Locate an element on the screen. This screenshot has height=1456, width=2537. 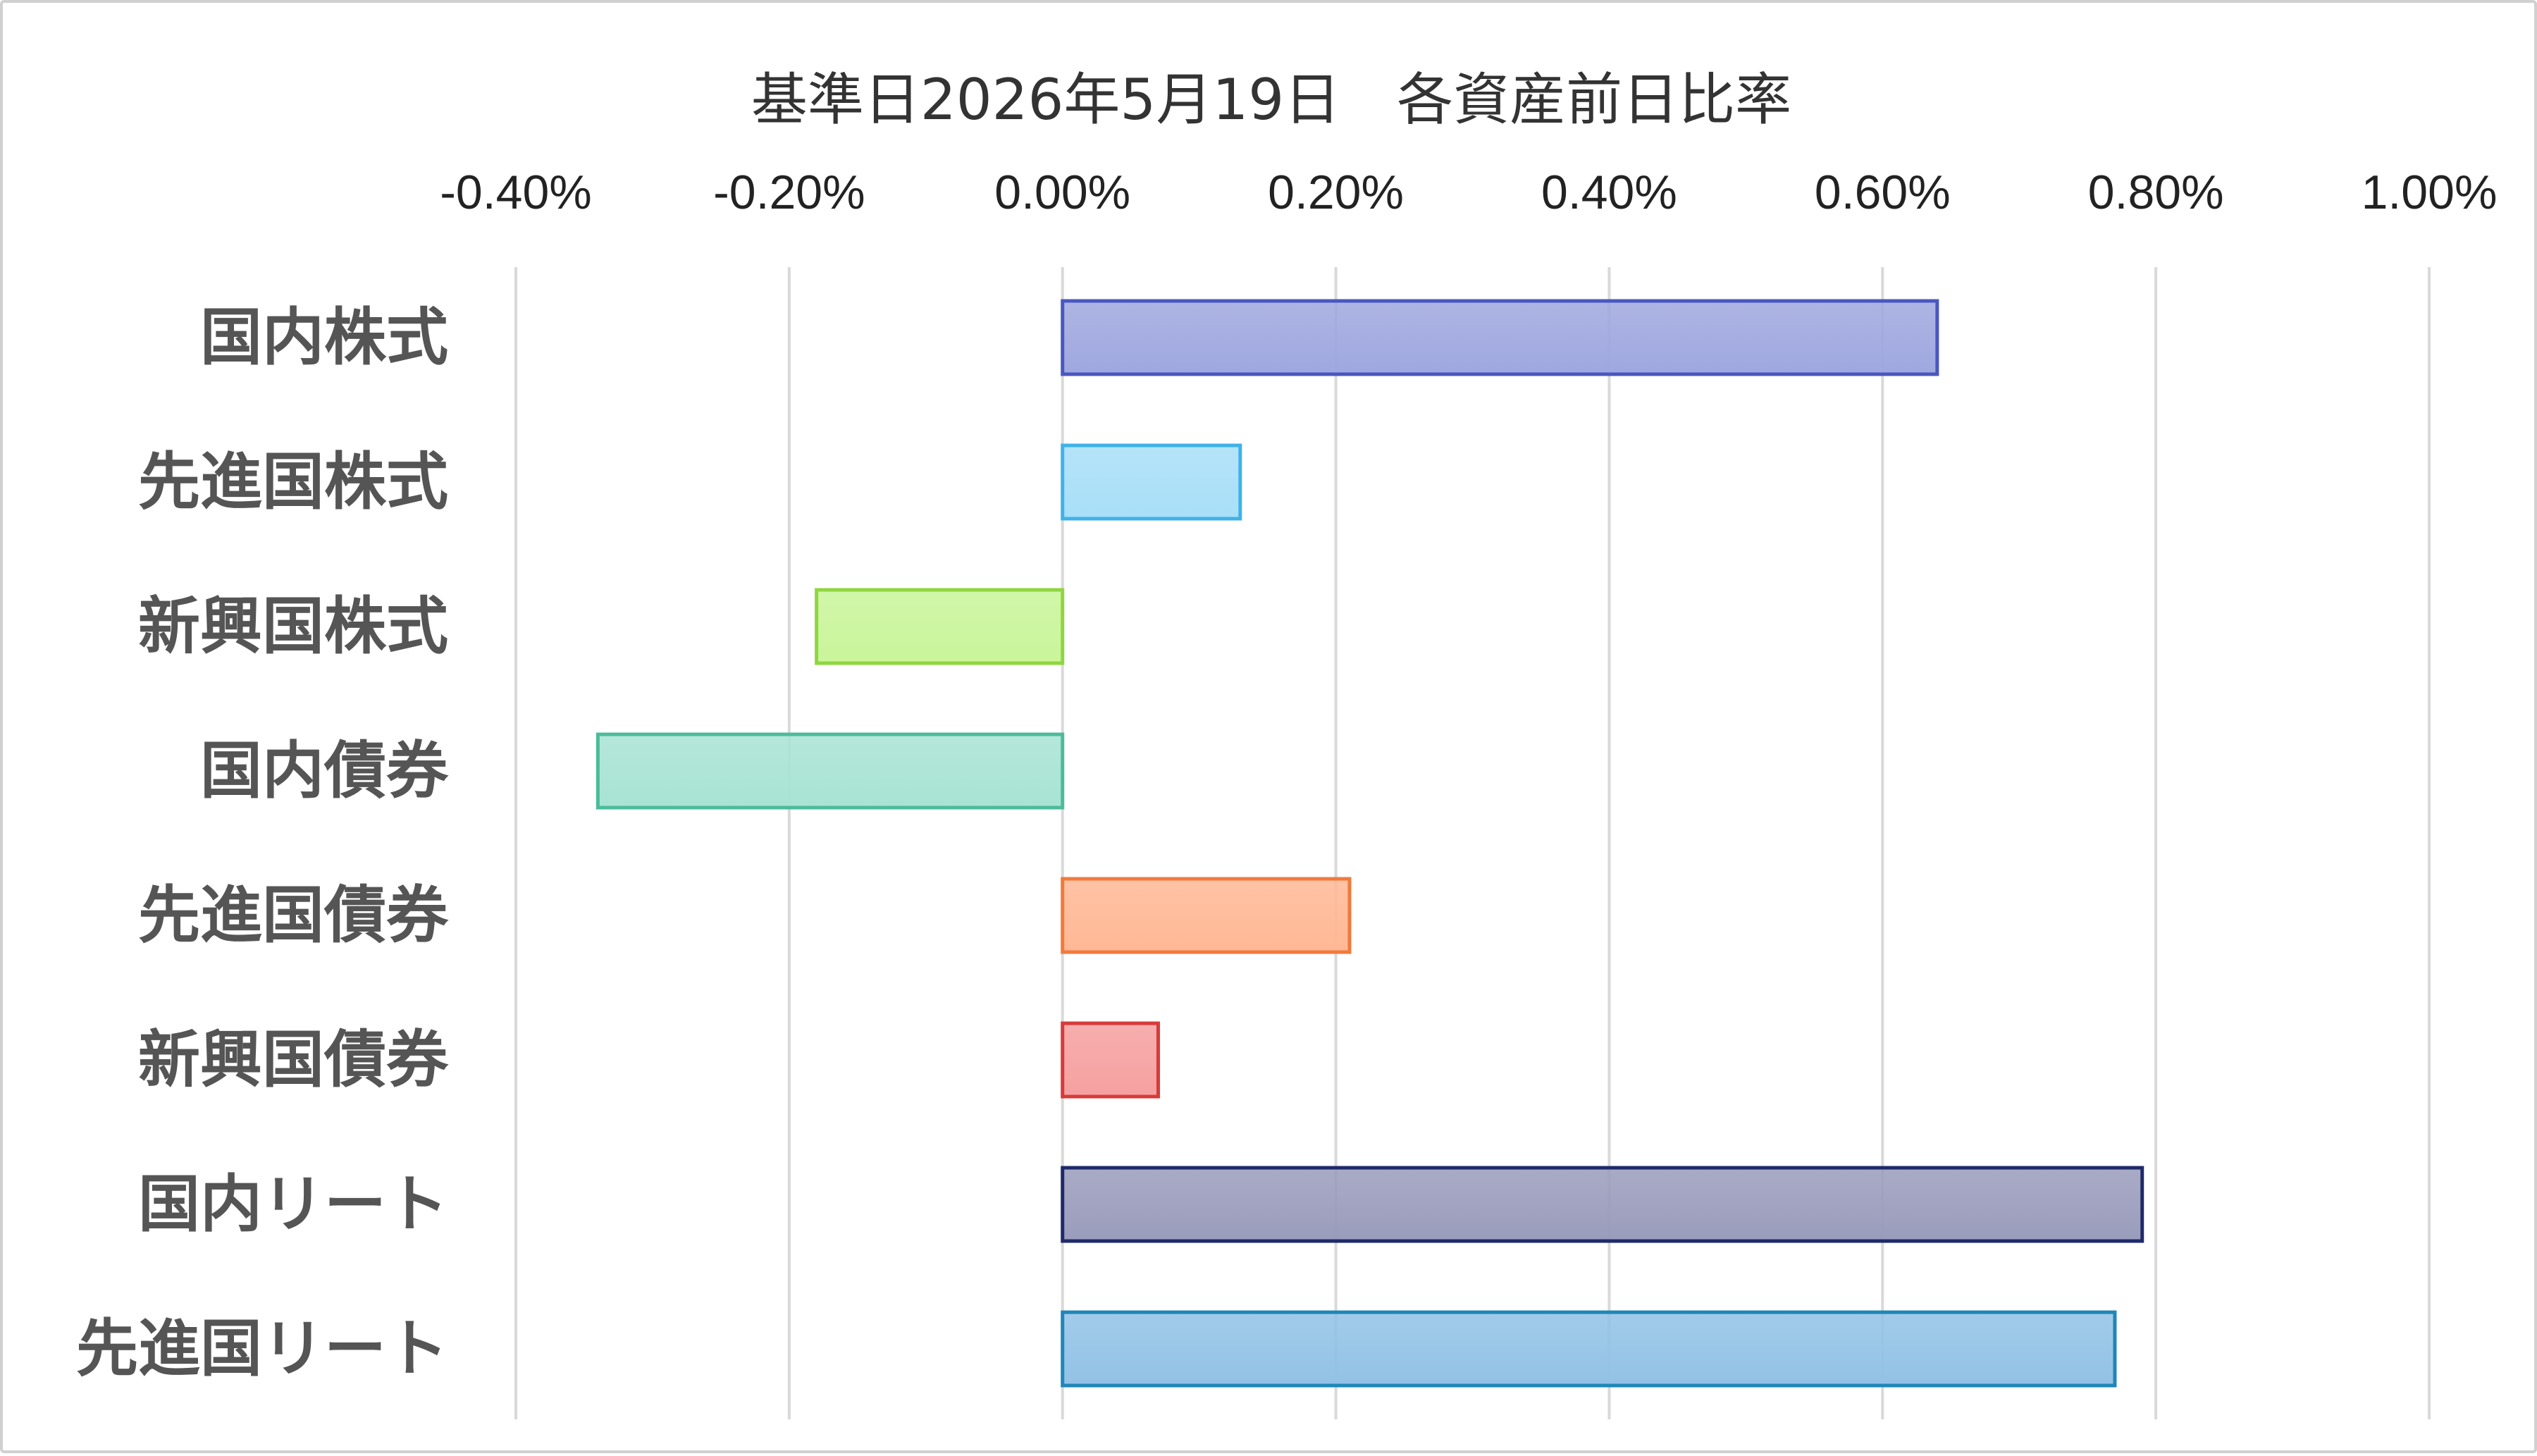
category-label: 先進国株式 is located at coordinates (293, 481).